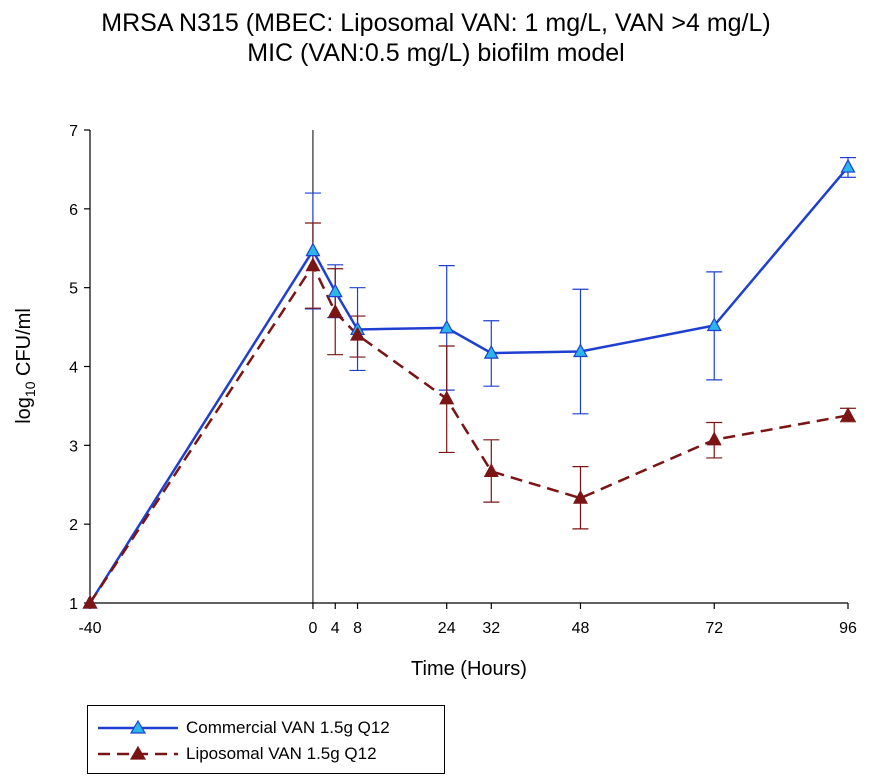 The width and height of the screenshot is (872, 781). What do you see at coordinates (138, 726) in the screenshot?
I see `legend-swatch-commercial` at bounding box center [138, 726].